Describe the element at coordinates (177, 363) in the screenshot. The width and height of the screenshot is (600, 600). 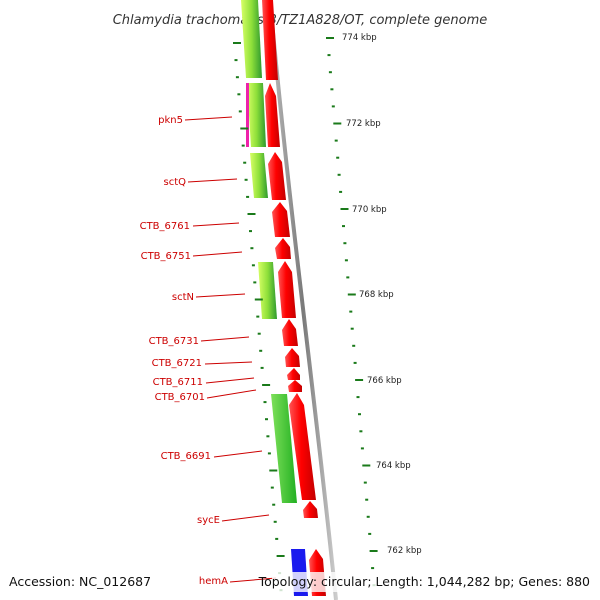
I see `gene-label-ctb-6721: CTB_6721` at that location.